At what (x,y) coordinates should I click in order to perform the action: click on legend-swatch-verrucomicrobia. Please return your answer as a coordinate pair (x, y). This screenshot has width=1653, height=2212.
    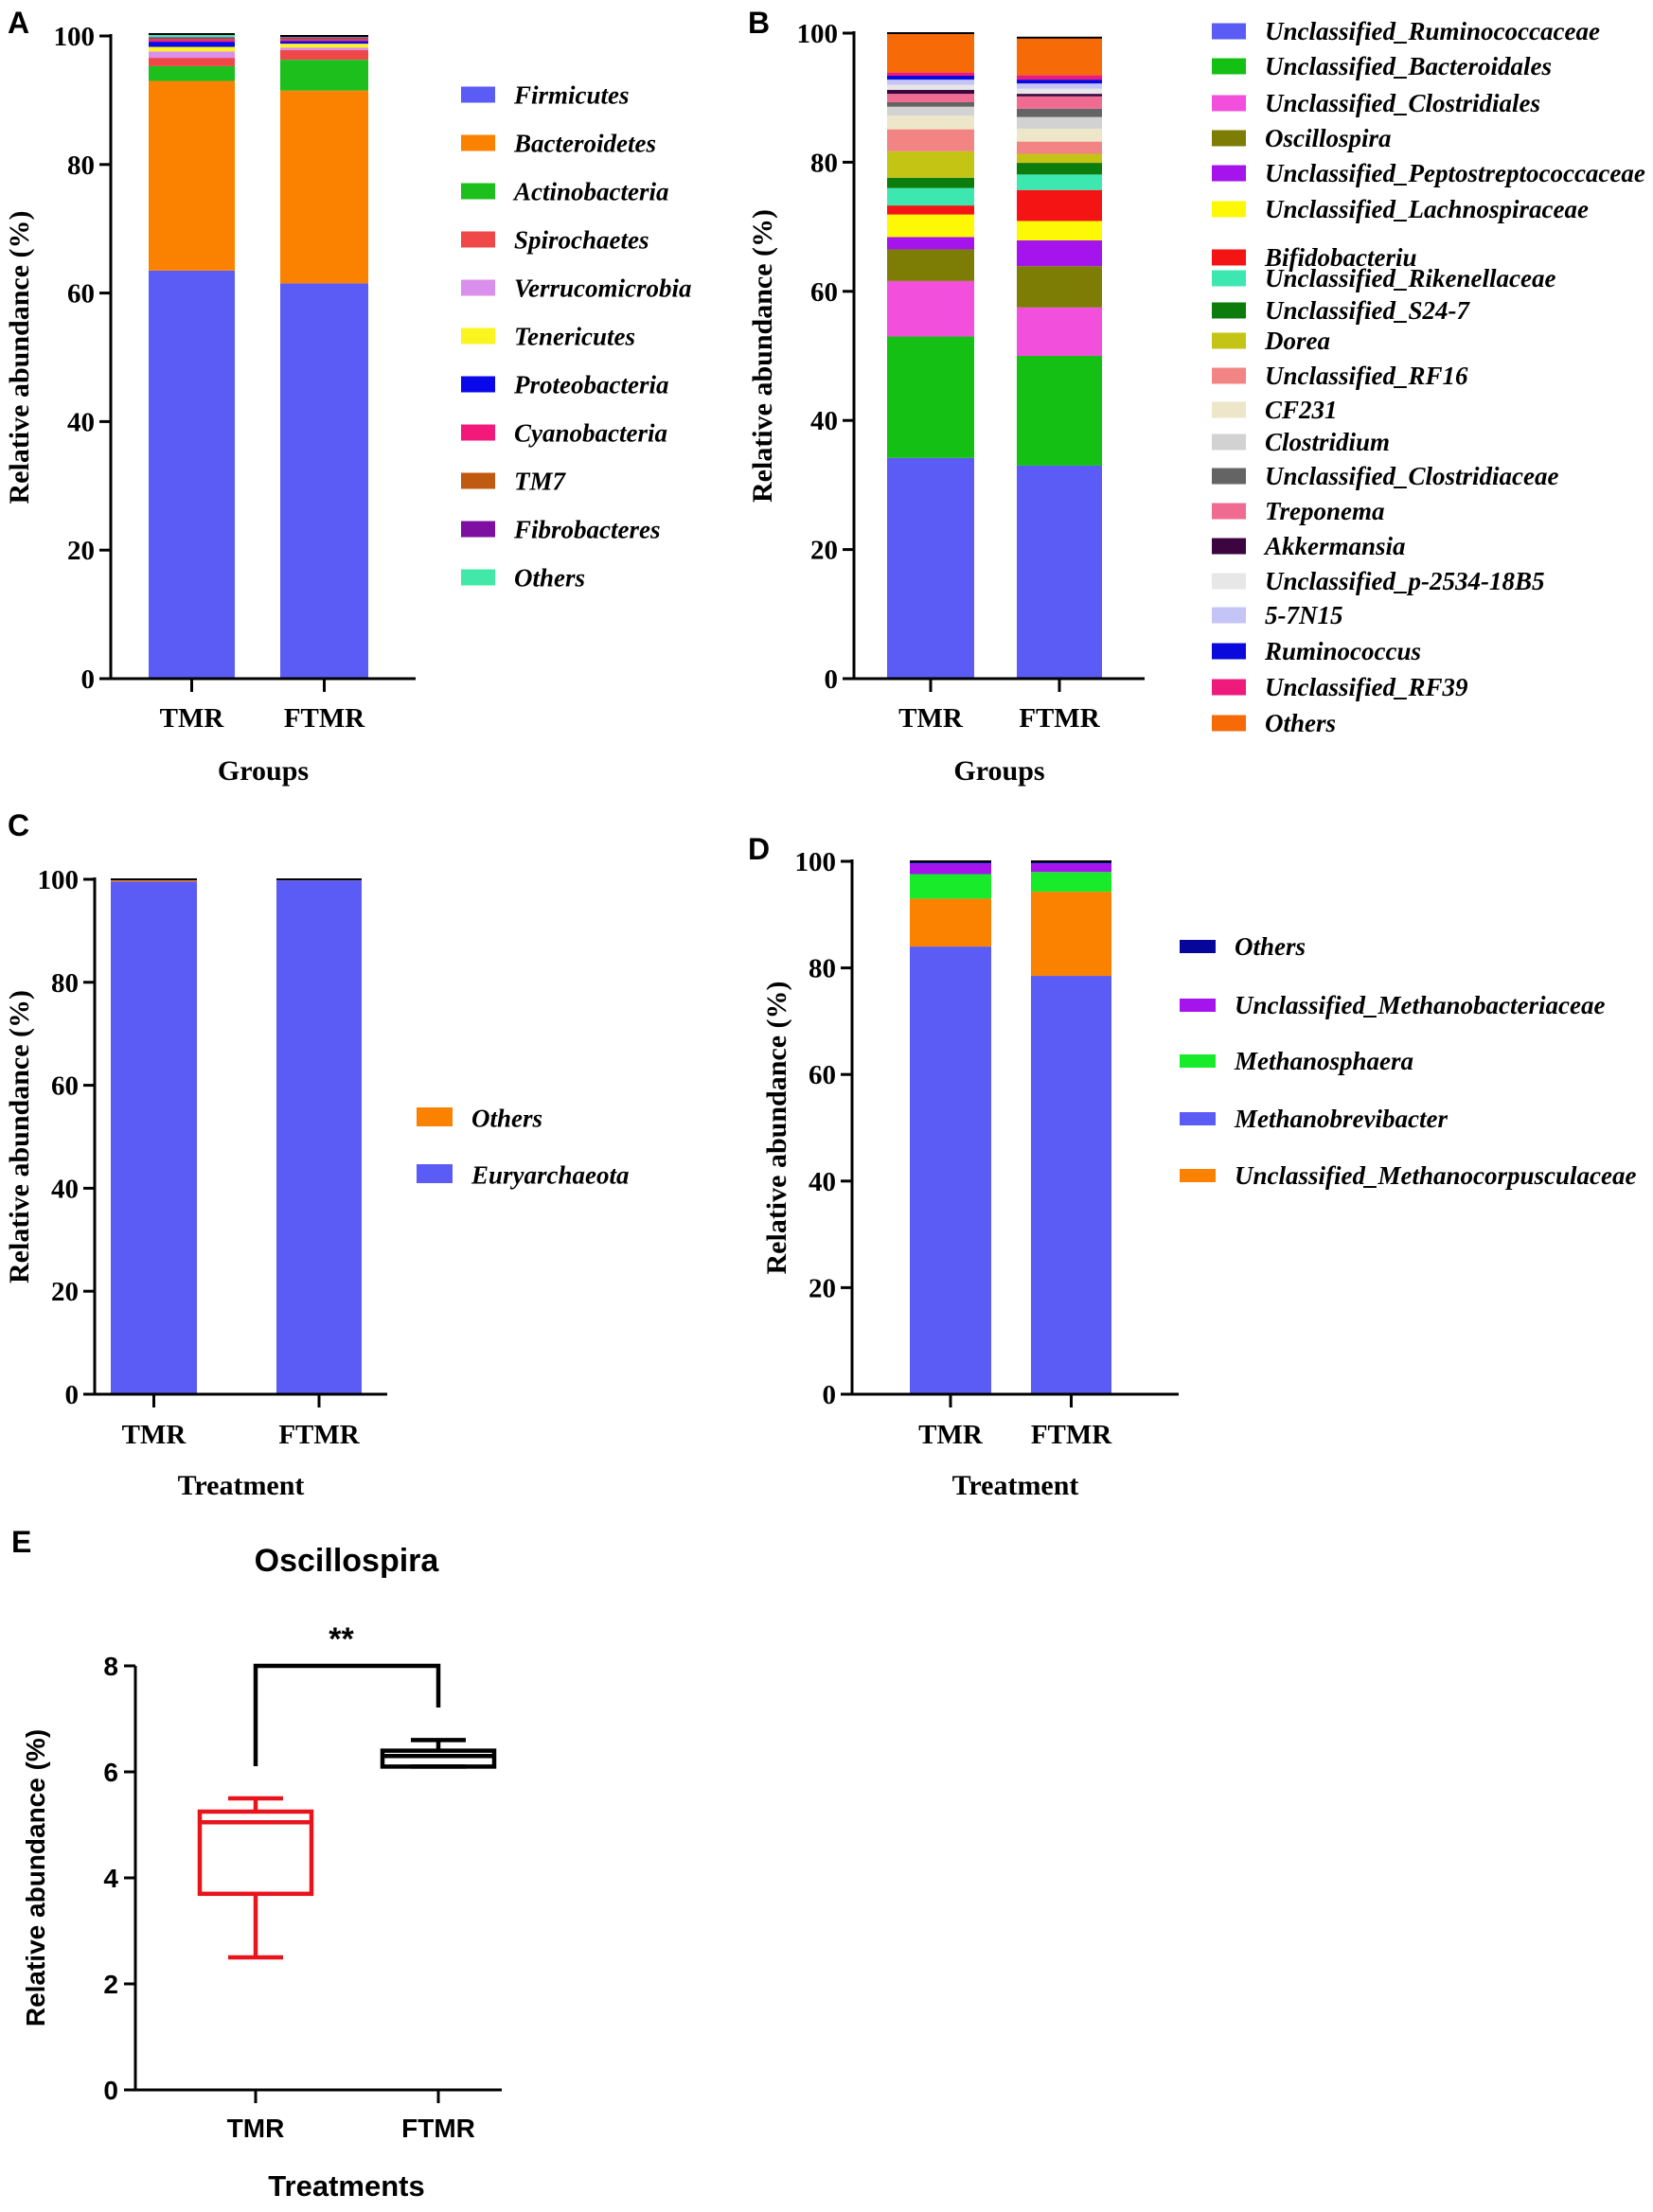
    Looking at the image, I should click on (478, 287).